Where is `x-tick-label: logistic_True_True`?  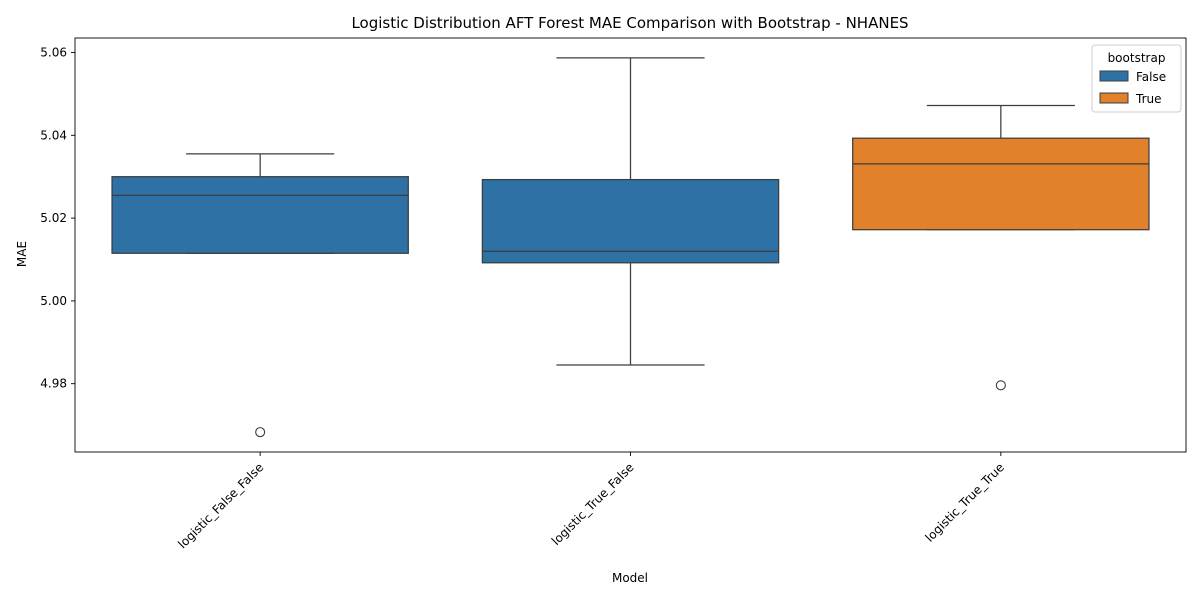
x-tick-label: logistic_True_True is located at coordinates (964, 502).